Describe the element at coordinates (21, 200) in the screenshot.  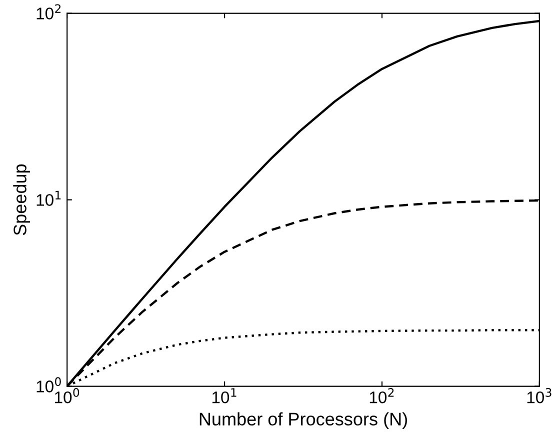
I see `y-axis-title: Speedup` at that location.